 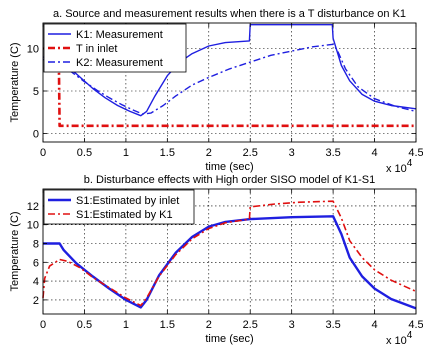 What do you see at coordinates (36, 135) in the screenshot?
I see `y-tick-label: 0` at bounding box center [36, 135].